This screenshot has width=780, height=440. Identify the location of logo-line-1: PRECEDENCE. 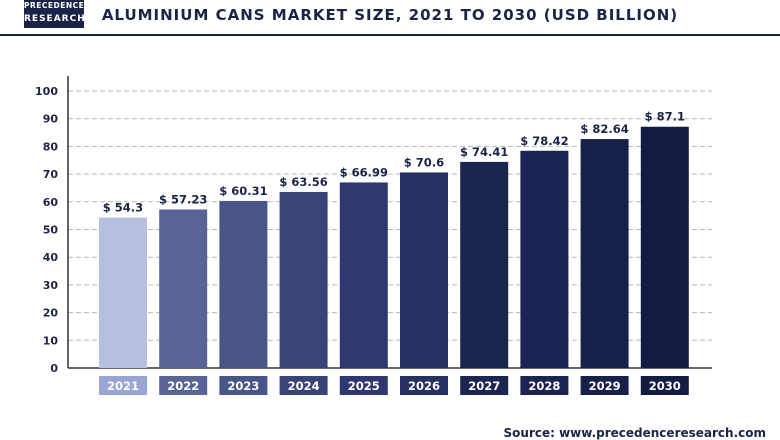
(54, 5).